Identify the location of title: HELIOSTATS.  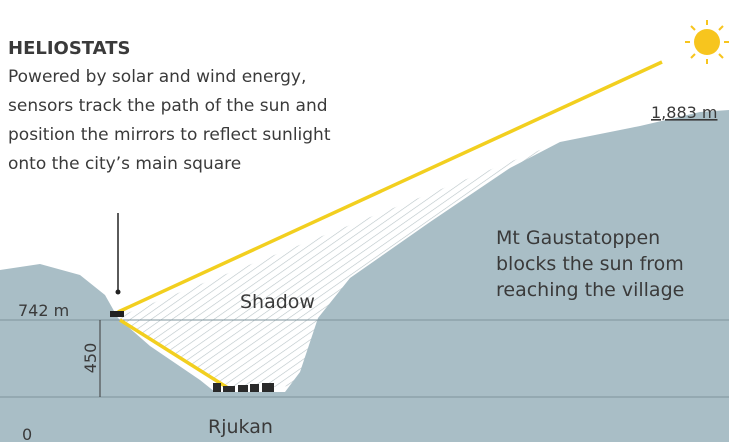
(69, 48).